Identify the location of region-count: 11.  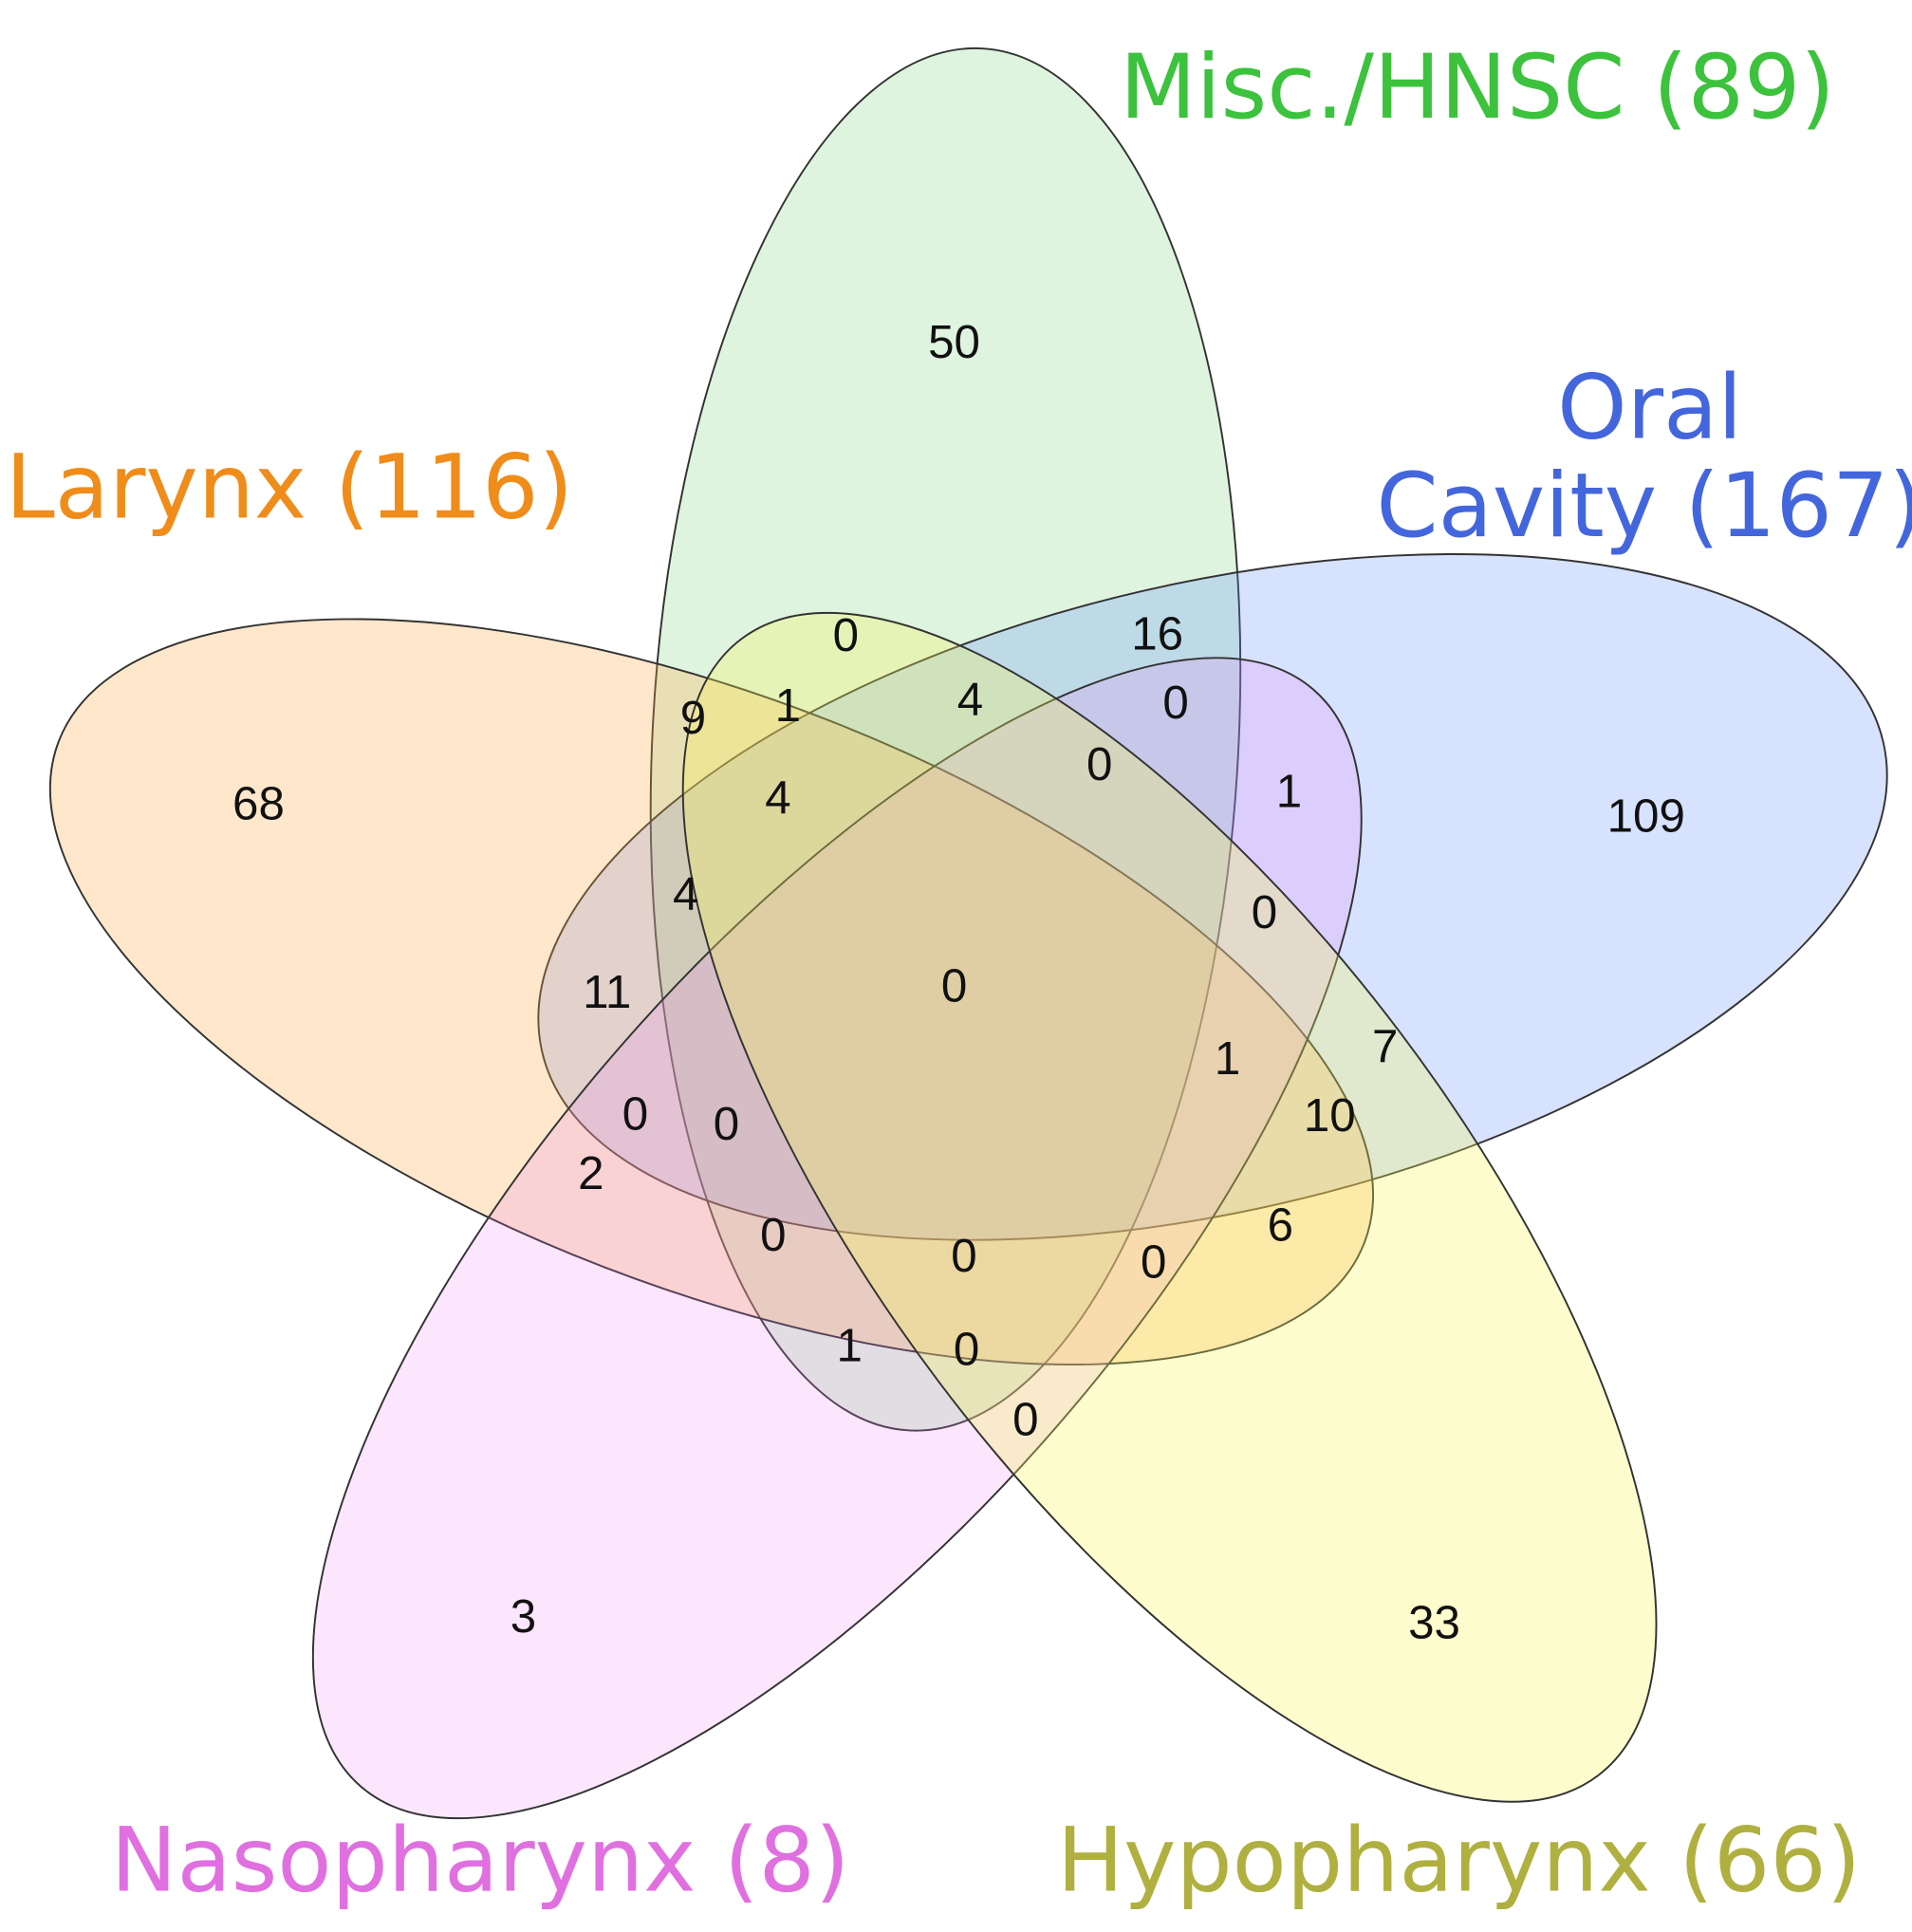
(607, 992).